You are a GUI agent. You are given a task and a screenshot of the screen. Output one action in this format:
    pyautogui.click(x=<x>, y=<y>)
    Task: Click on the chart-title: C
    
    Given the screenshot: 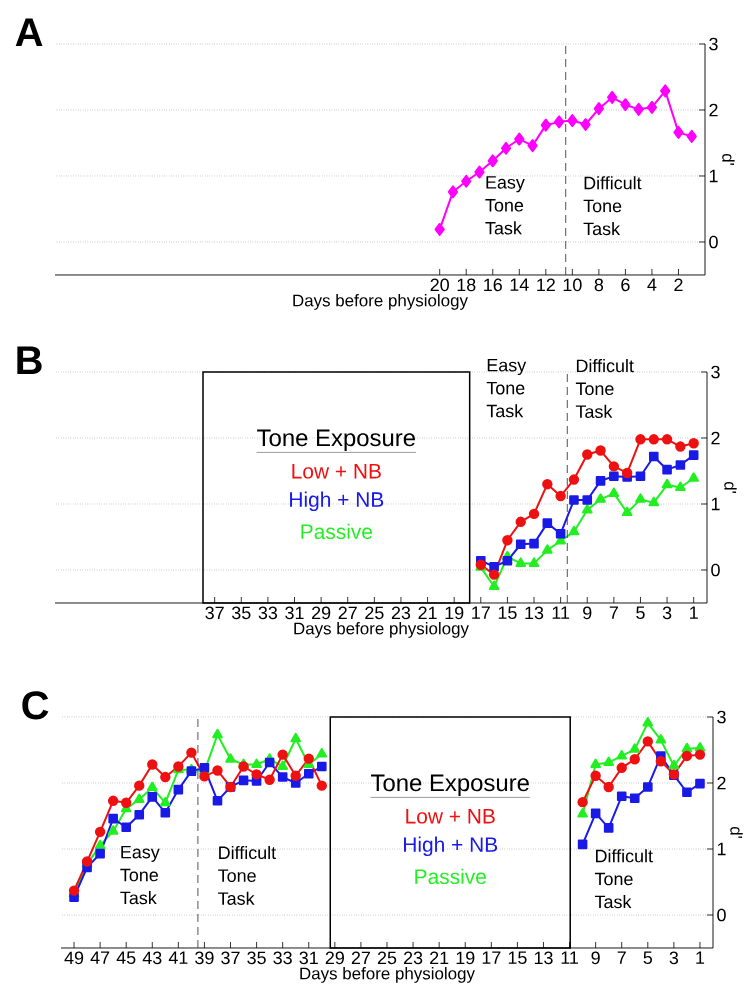 What is the action you would take?
    pyautogui.click(x=35, y=705)
    